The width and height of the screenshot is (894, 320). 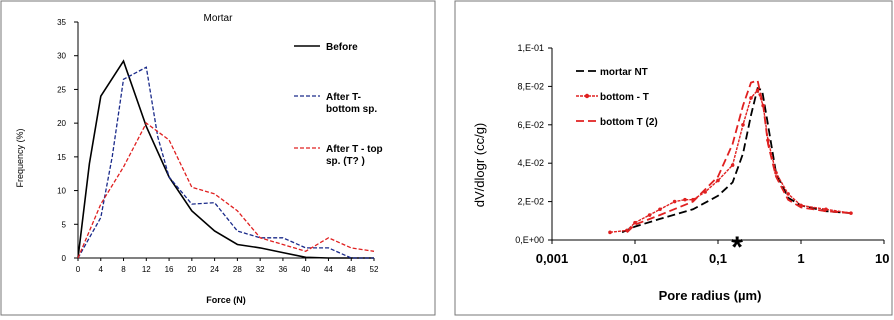 What do you see at coordinates (123, 269) in the screenshot?
I see `x-tick-label: 8` at bounding box center [123, 269].